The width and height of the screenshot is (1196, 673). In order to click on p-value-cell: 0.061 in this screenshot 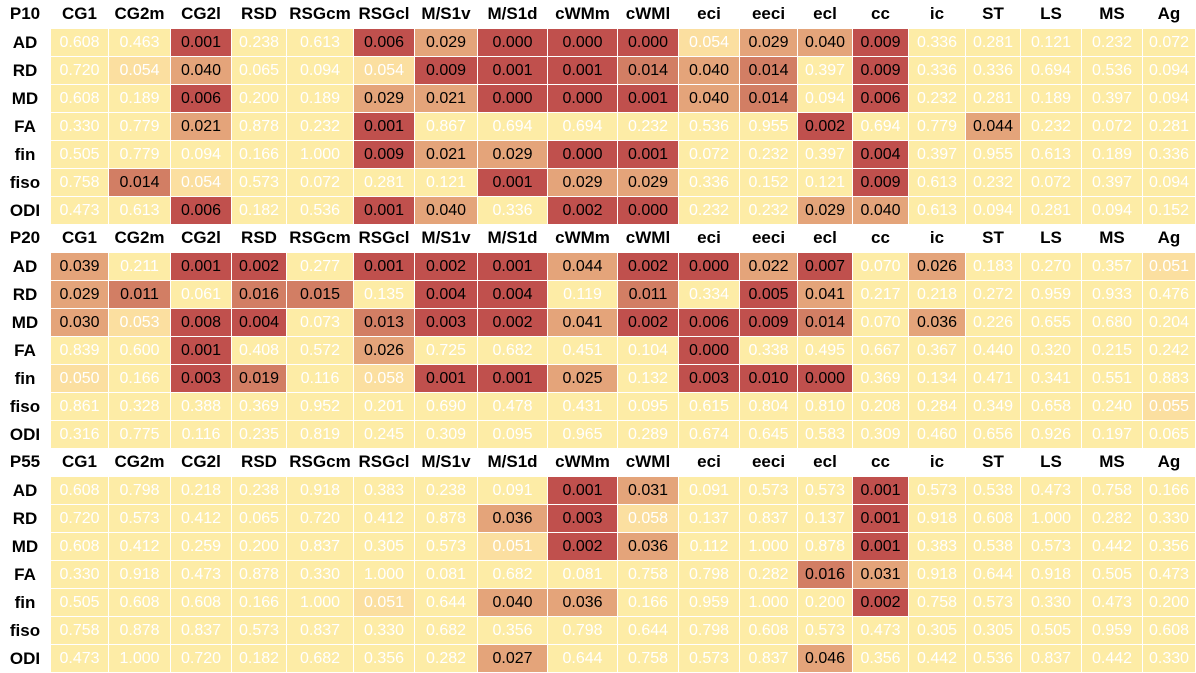, I will do `click(201, 294)`.